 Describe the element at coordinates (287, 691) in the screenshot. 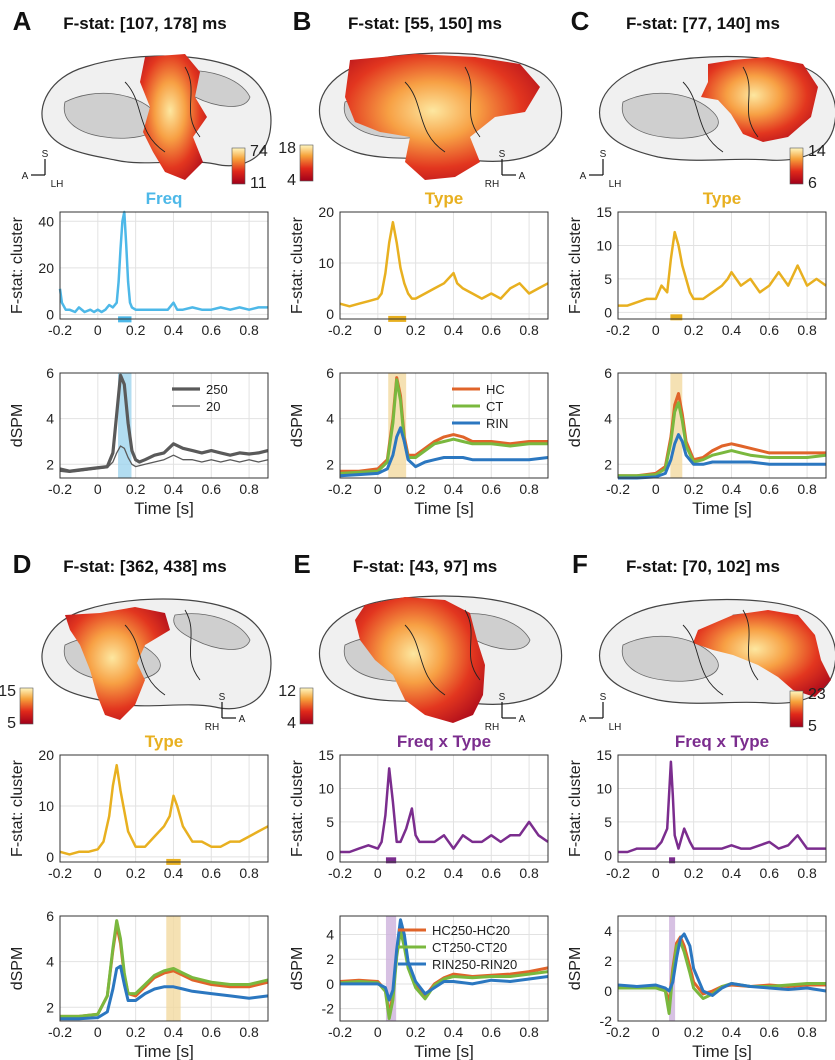

I see `colorbar-max: 12` at that location.